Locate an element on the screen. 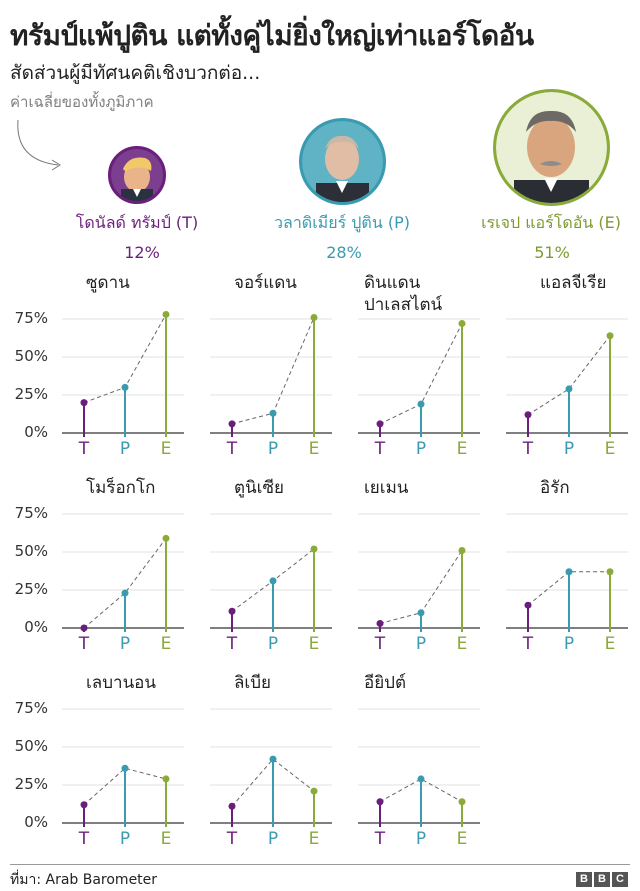 The width and height of the screenshot is (640, 891). leader-name-putin: วลาดิเมียร์ ปูติน (P) is located at coordinates (342, 222).